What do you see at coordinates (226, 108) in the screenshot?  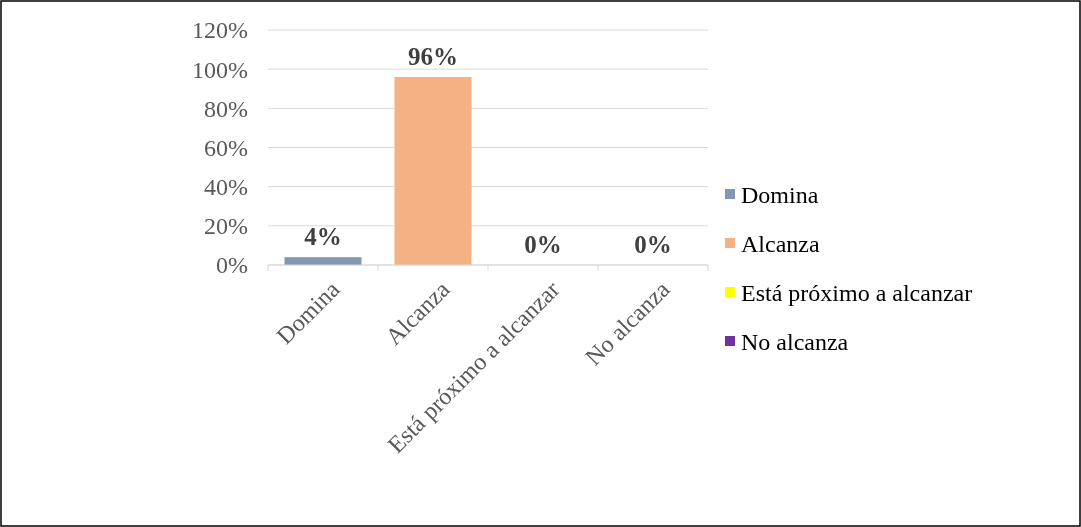 I see `y-tick-label: 80%` at bounding box center [226, 108].